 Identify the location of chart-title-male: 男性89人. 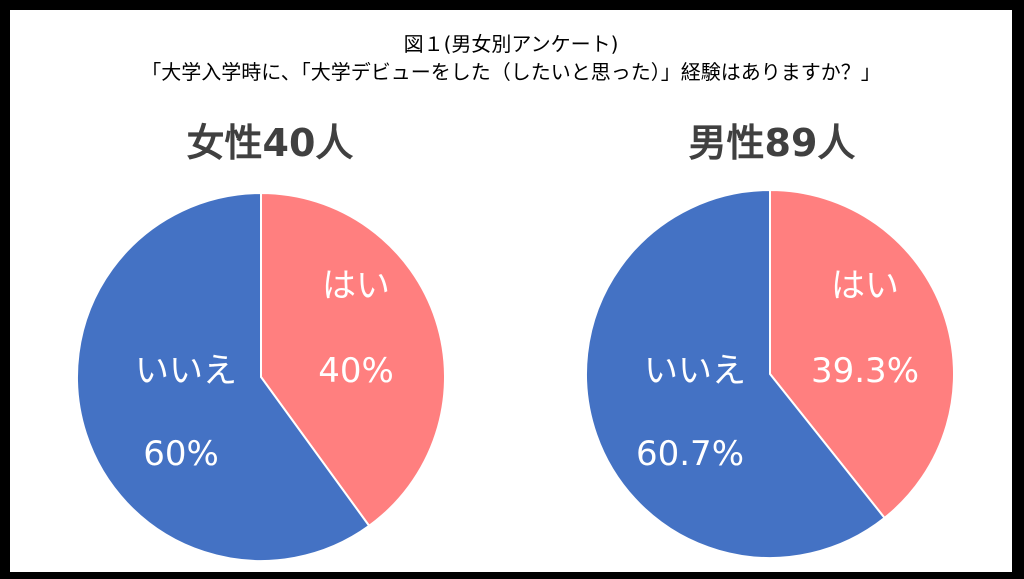
(772, 143).